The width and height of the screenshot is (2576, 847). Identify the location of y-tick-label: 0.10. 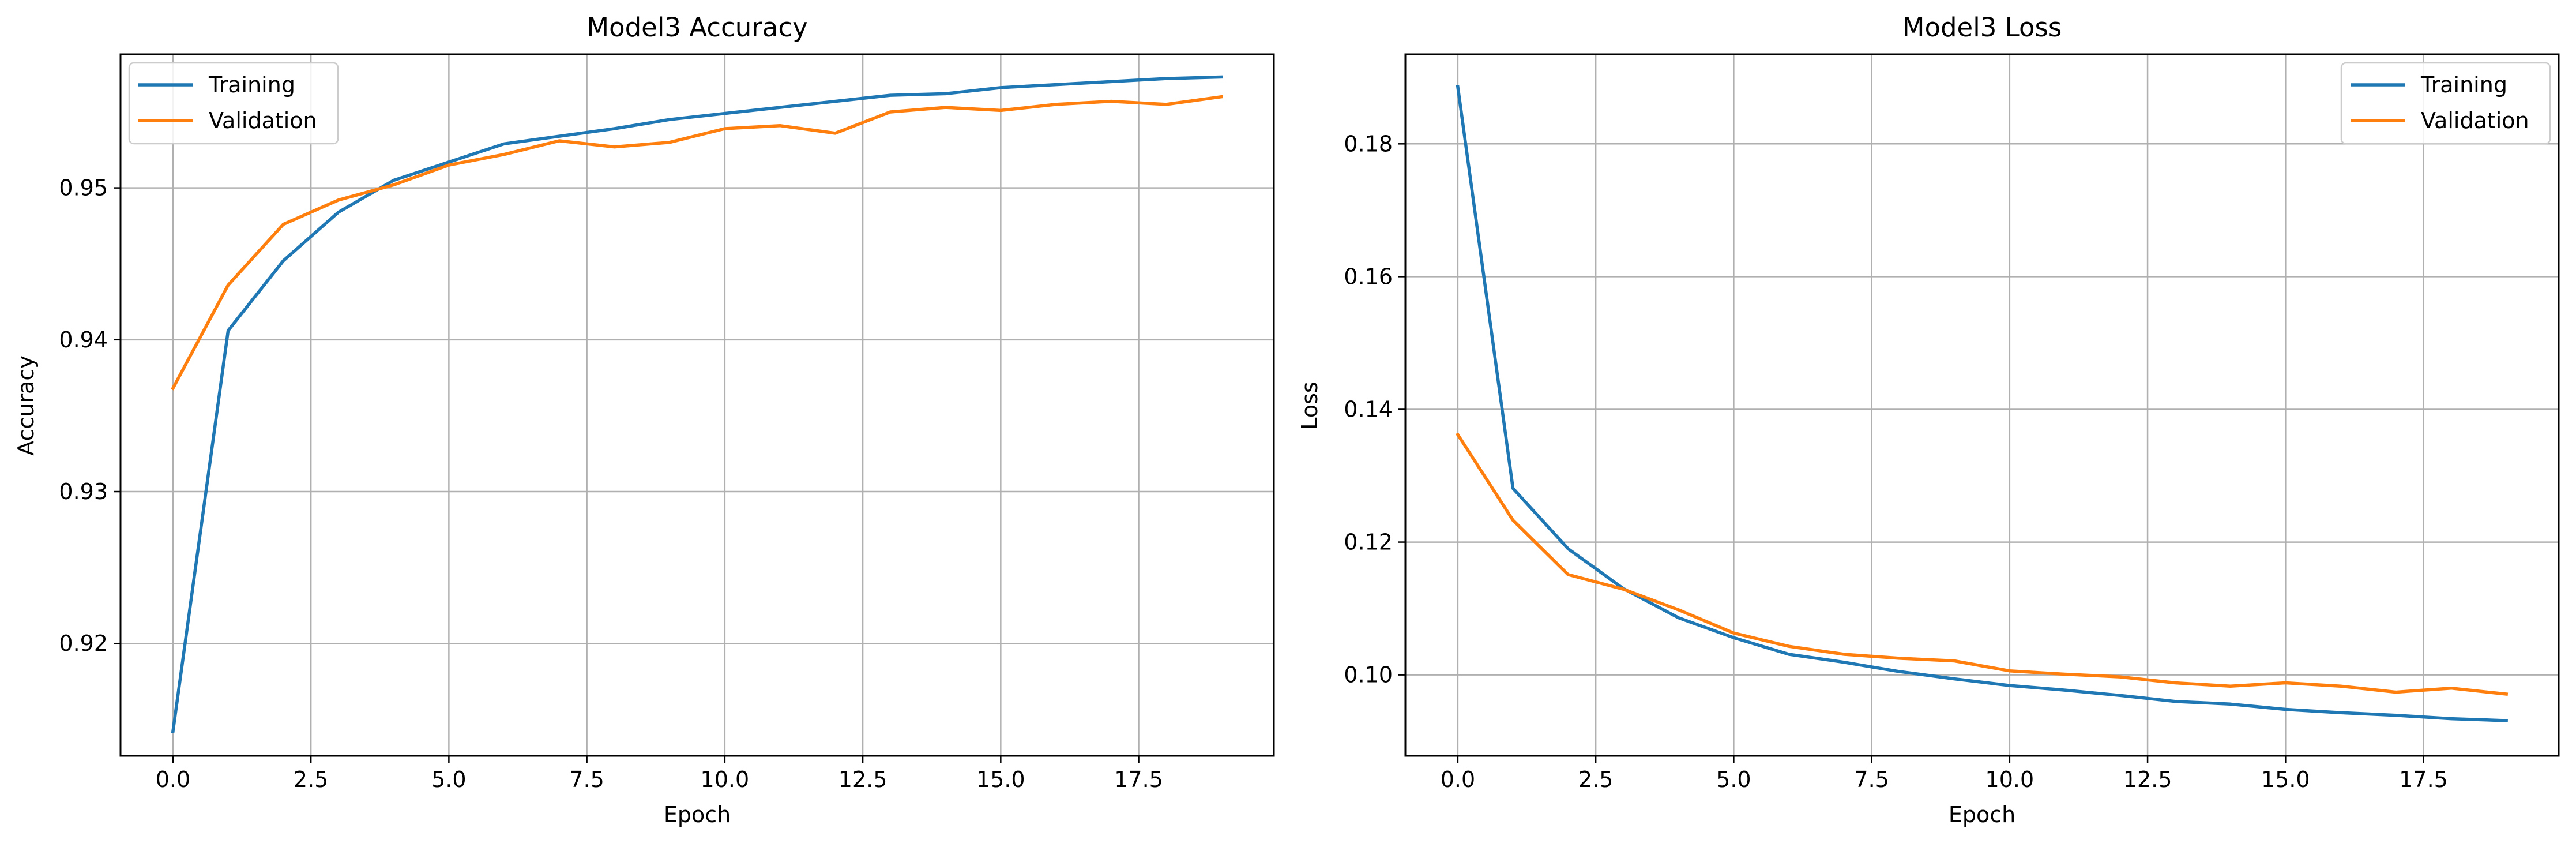
(1368, 675).